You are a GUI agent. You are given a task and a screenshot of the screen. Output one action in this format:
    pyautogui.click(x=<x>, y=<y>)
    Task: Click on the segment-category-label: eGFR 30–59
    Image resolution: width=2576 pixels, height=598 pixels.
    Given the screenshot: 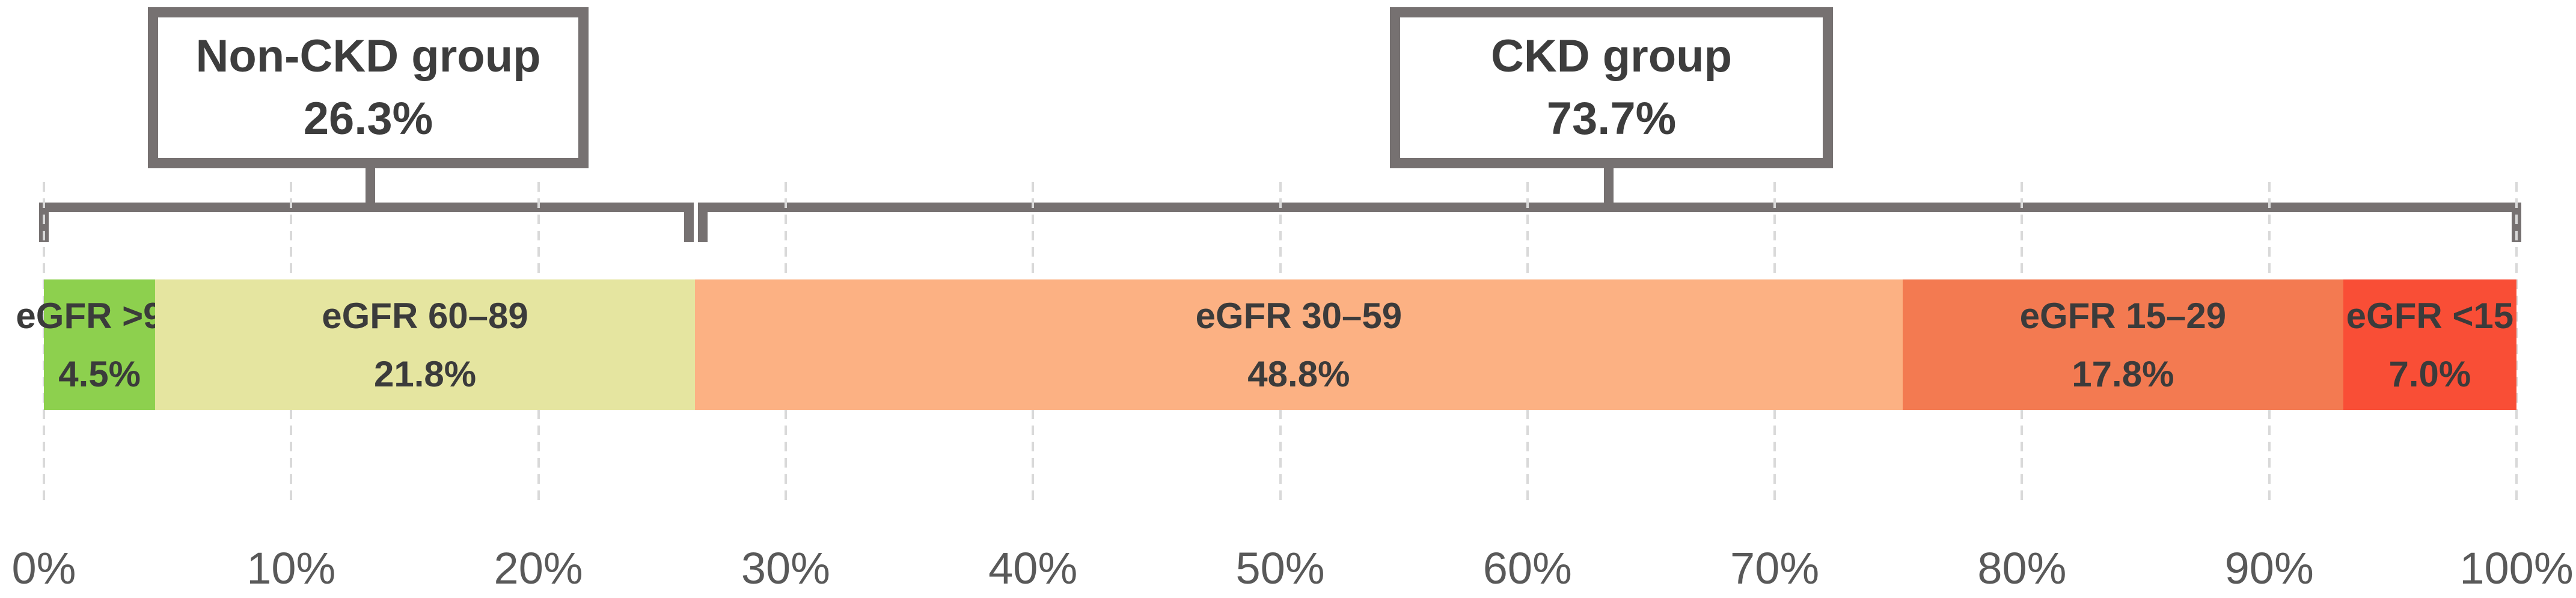 What is the action you would take?
    pyautogui.click(x=1299, y=315)
    